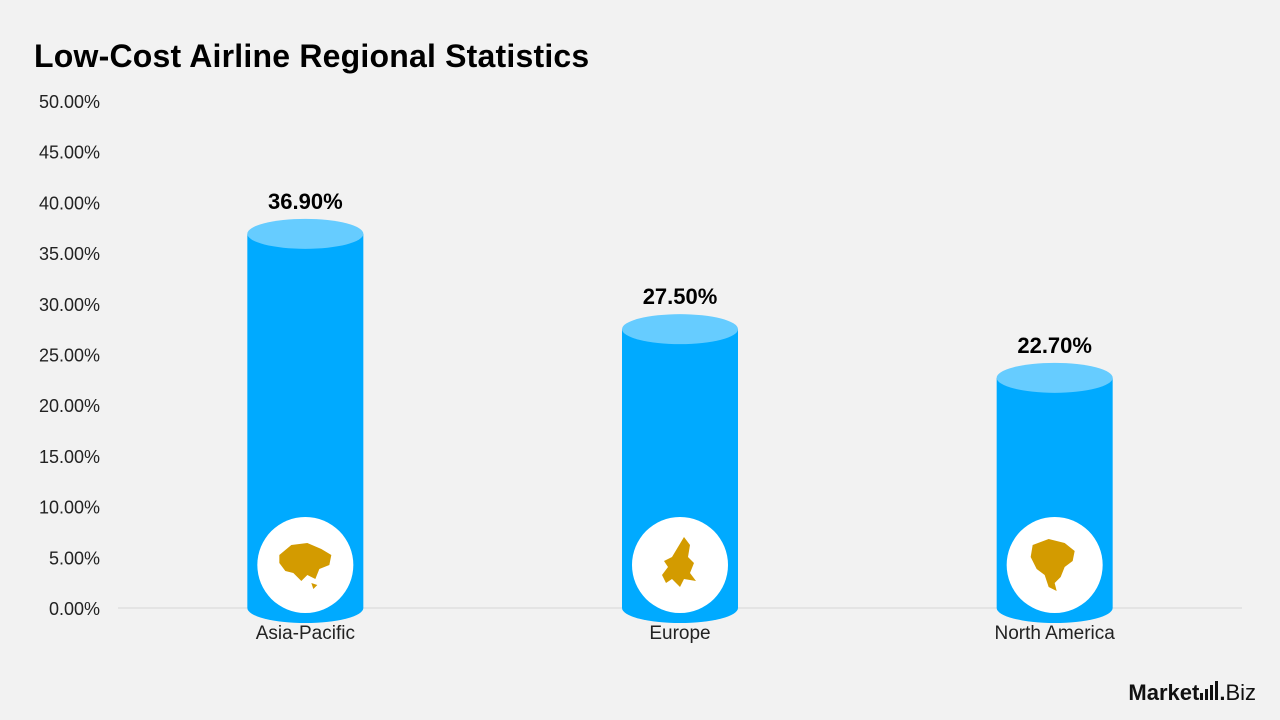 This screenshot has width=1280, height=720. I want to click on chart-title: Low-Cost Airline Regional Statistics, so click(312, 56).